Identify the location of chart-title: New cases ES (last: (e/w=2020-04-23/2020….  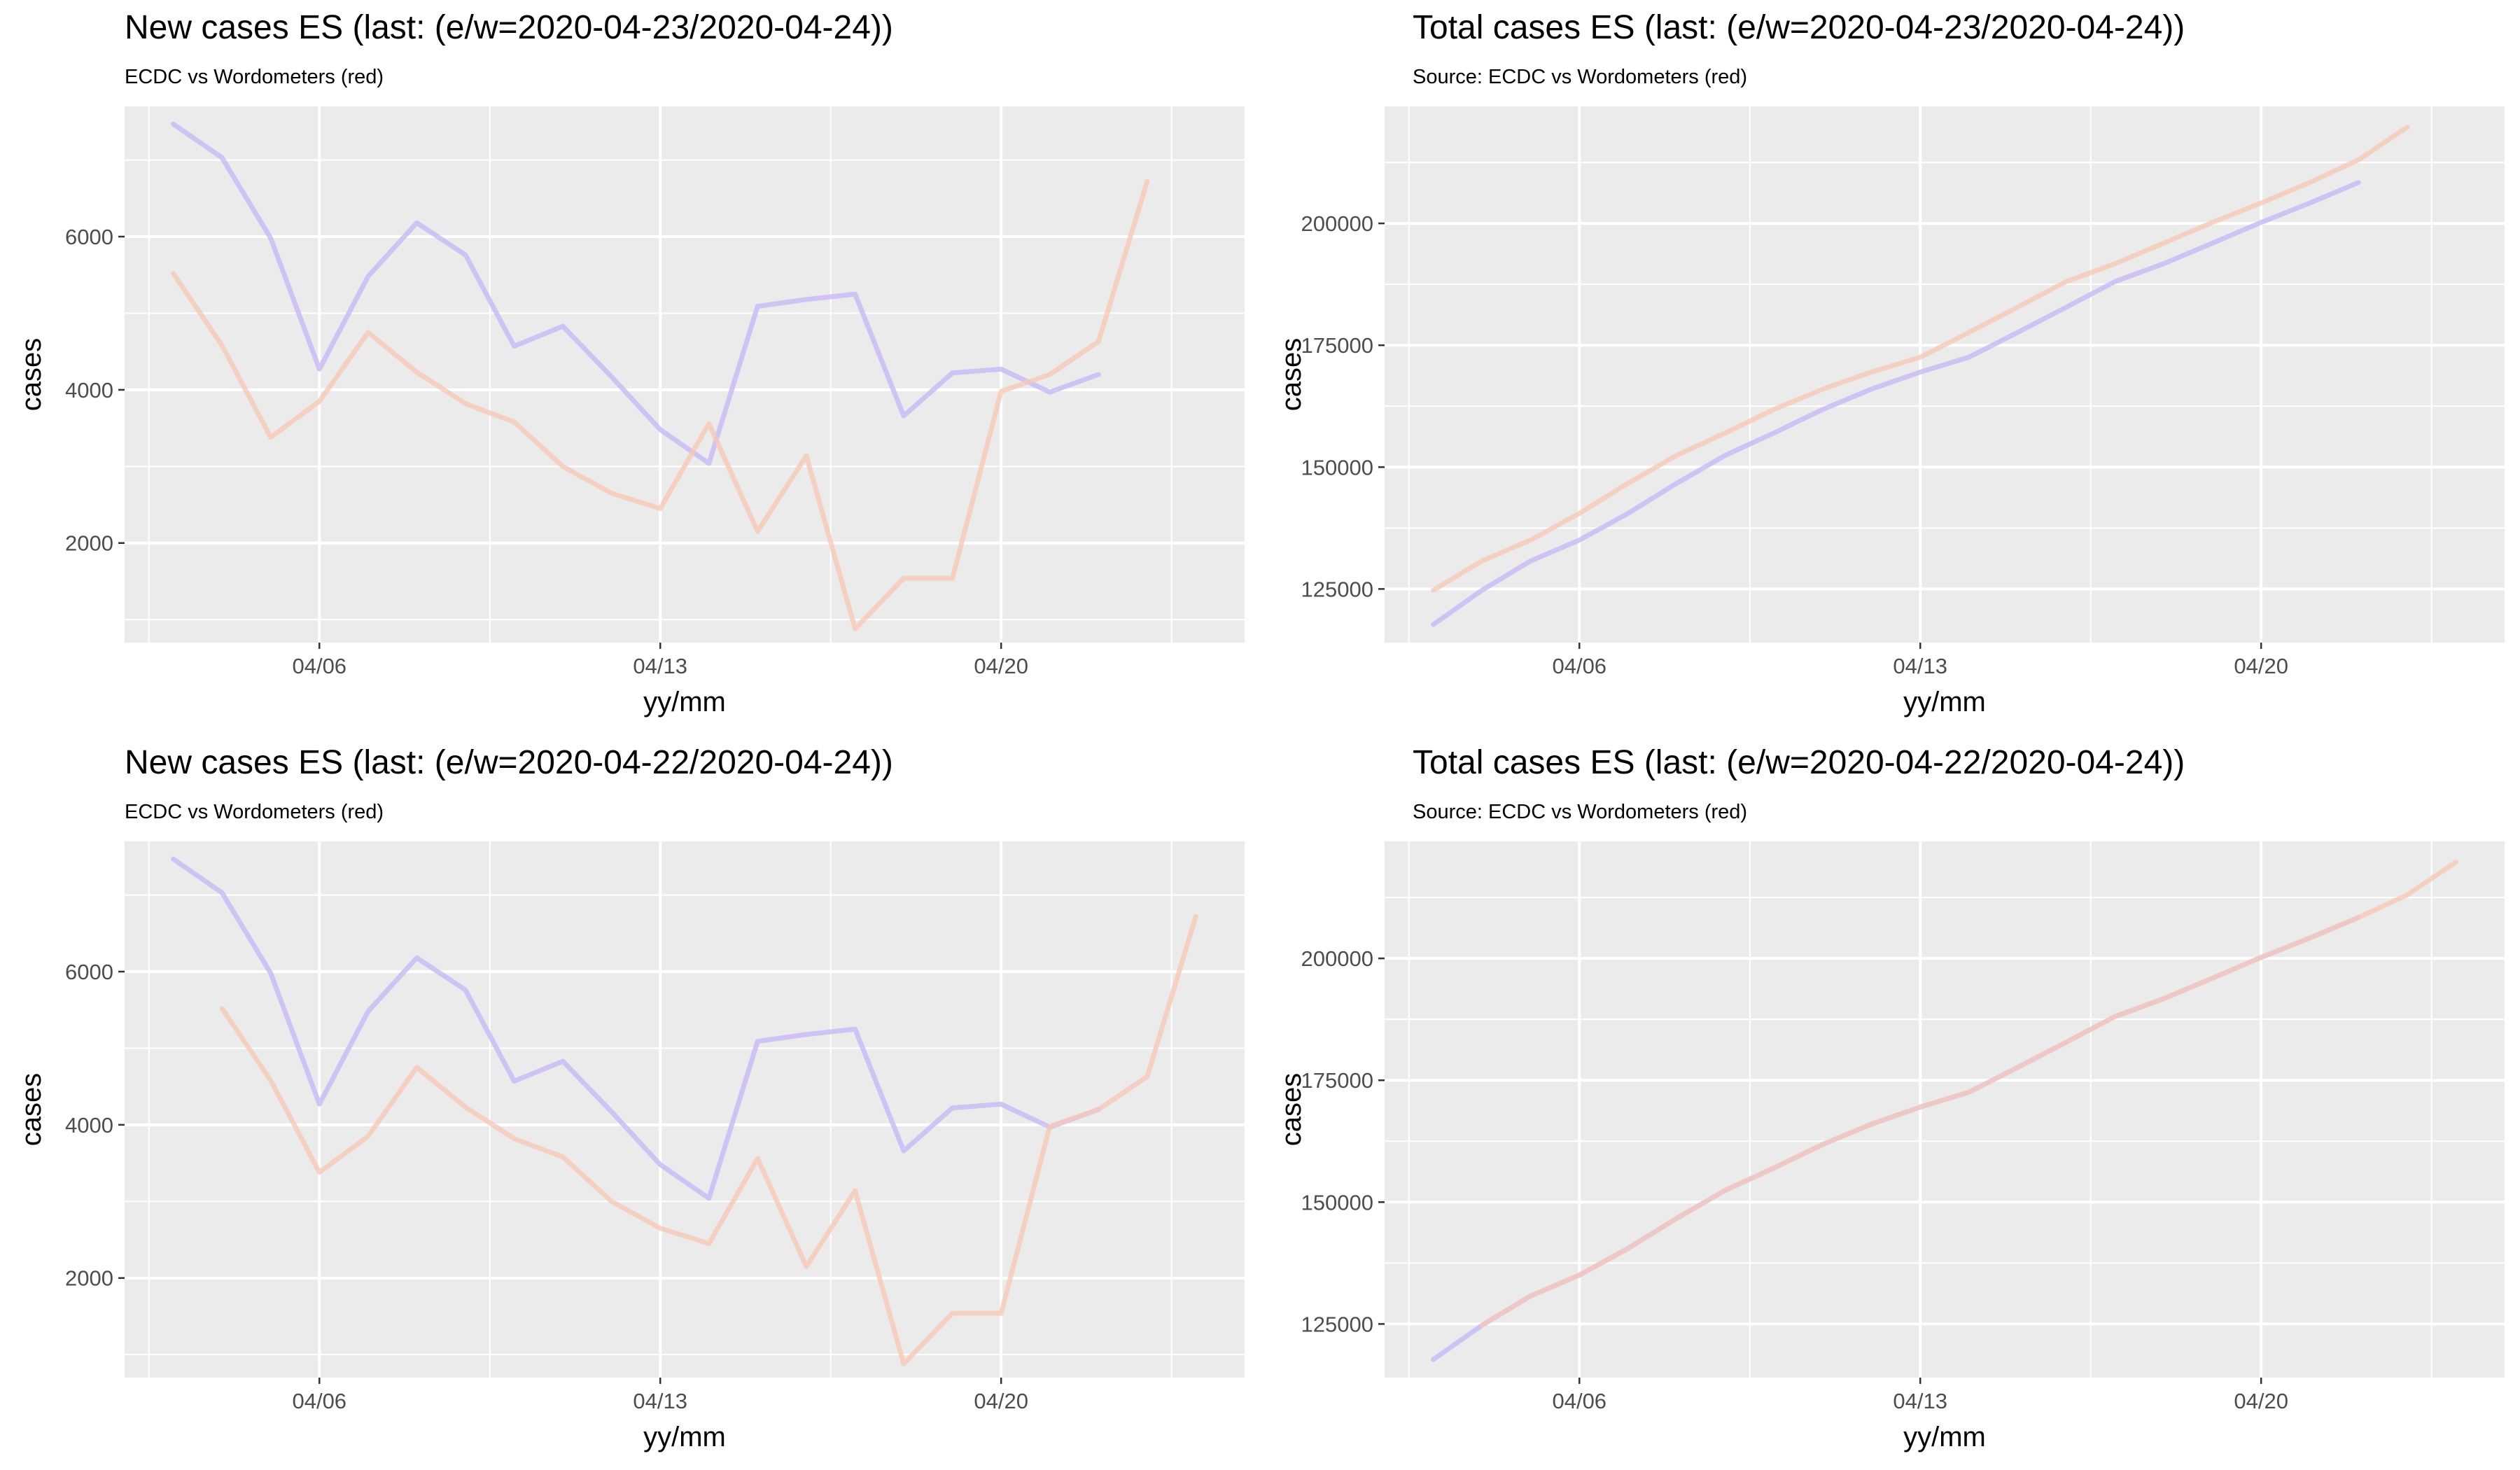
(509, 27).